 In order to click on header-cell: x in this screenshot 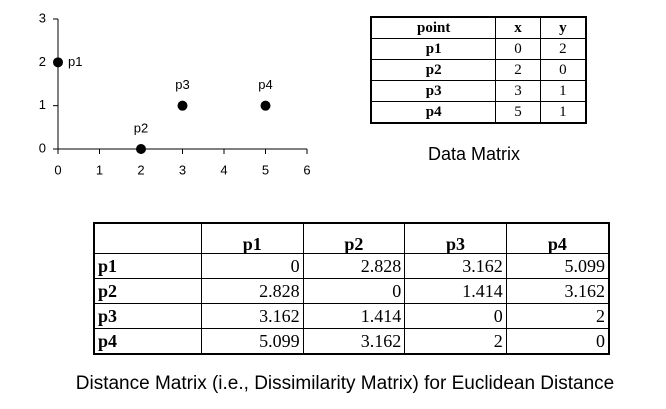, I will do `click(518, 27)`.